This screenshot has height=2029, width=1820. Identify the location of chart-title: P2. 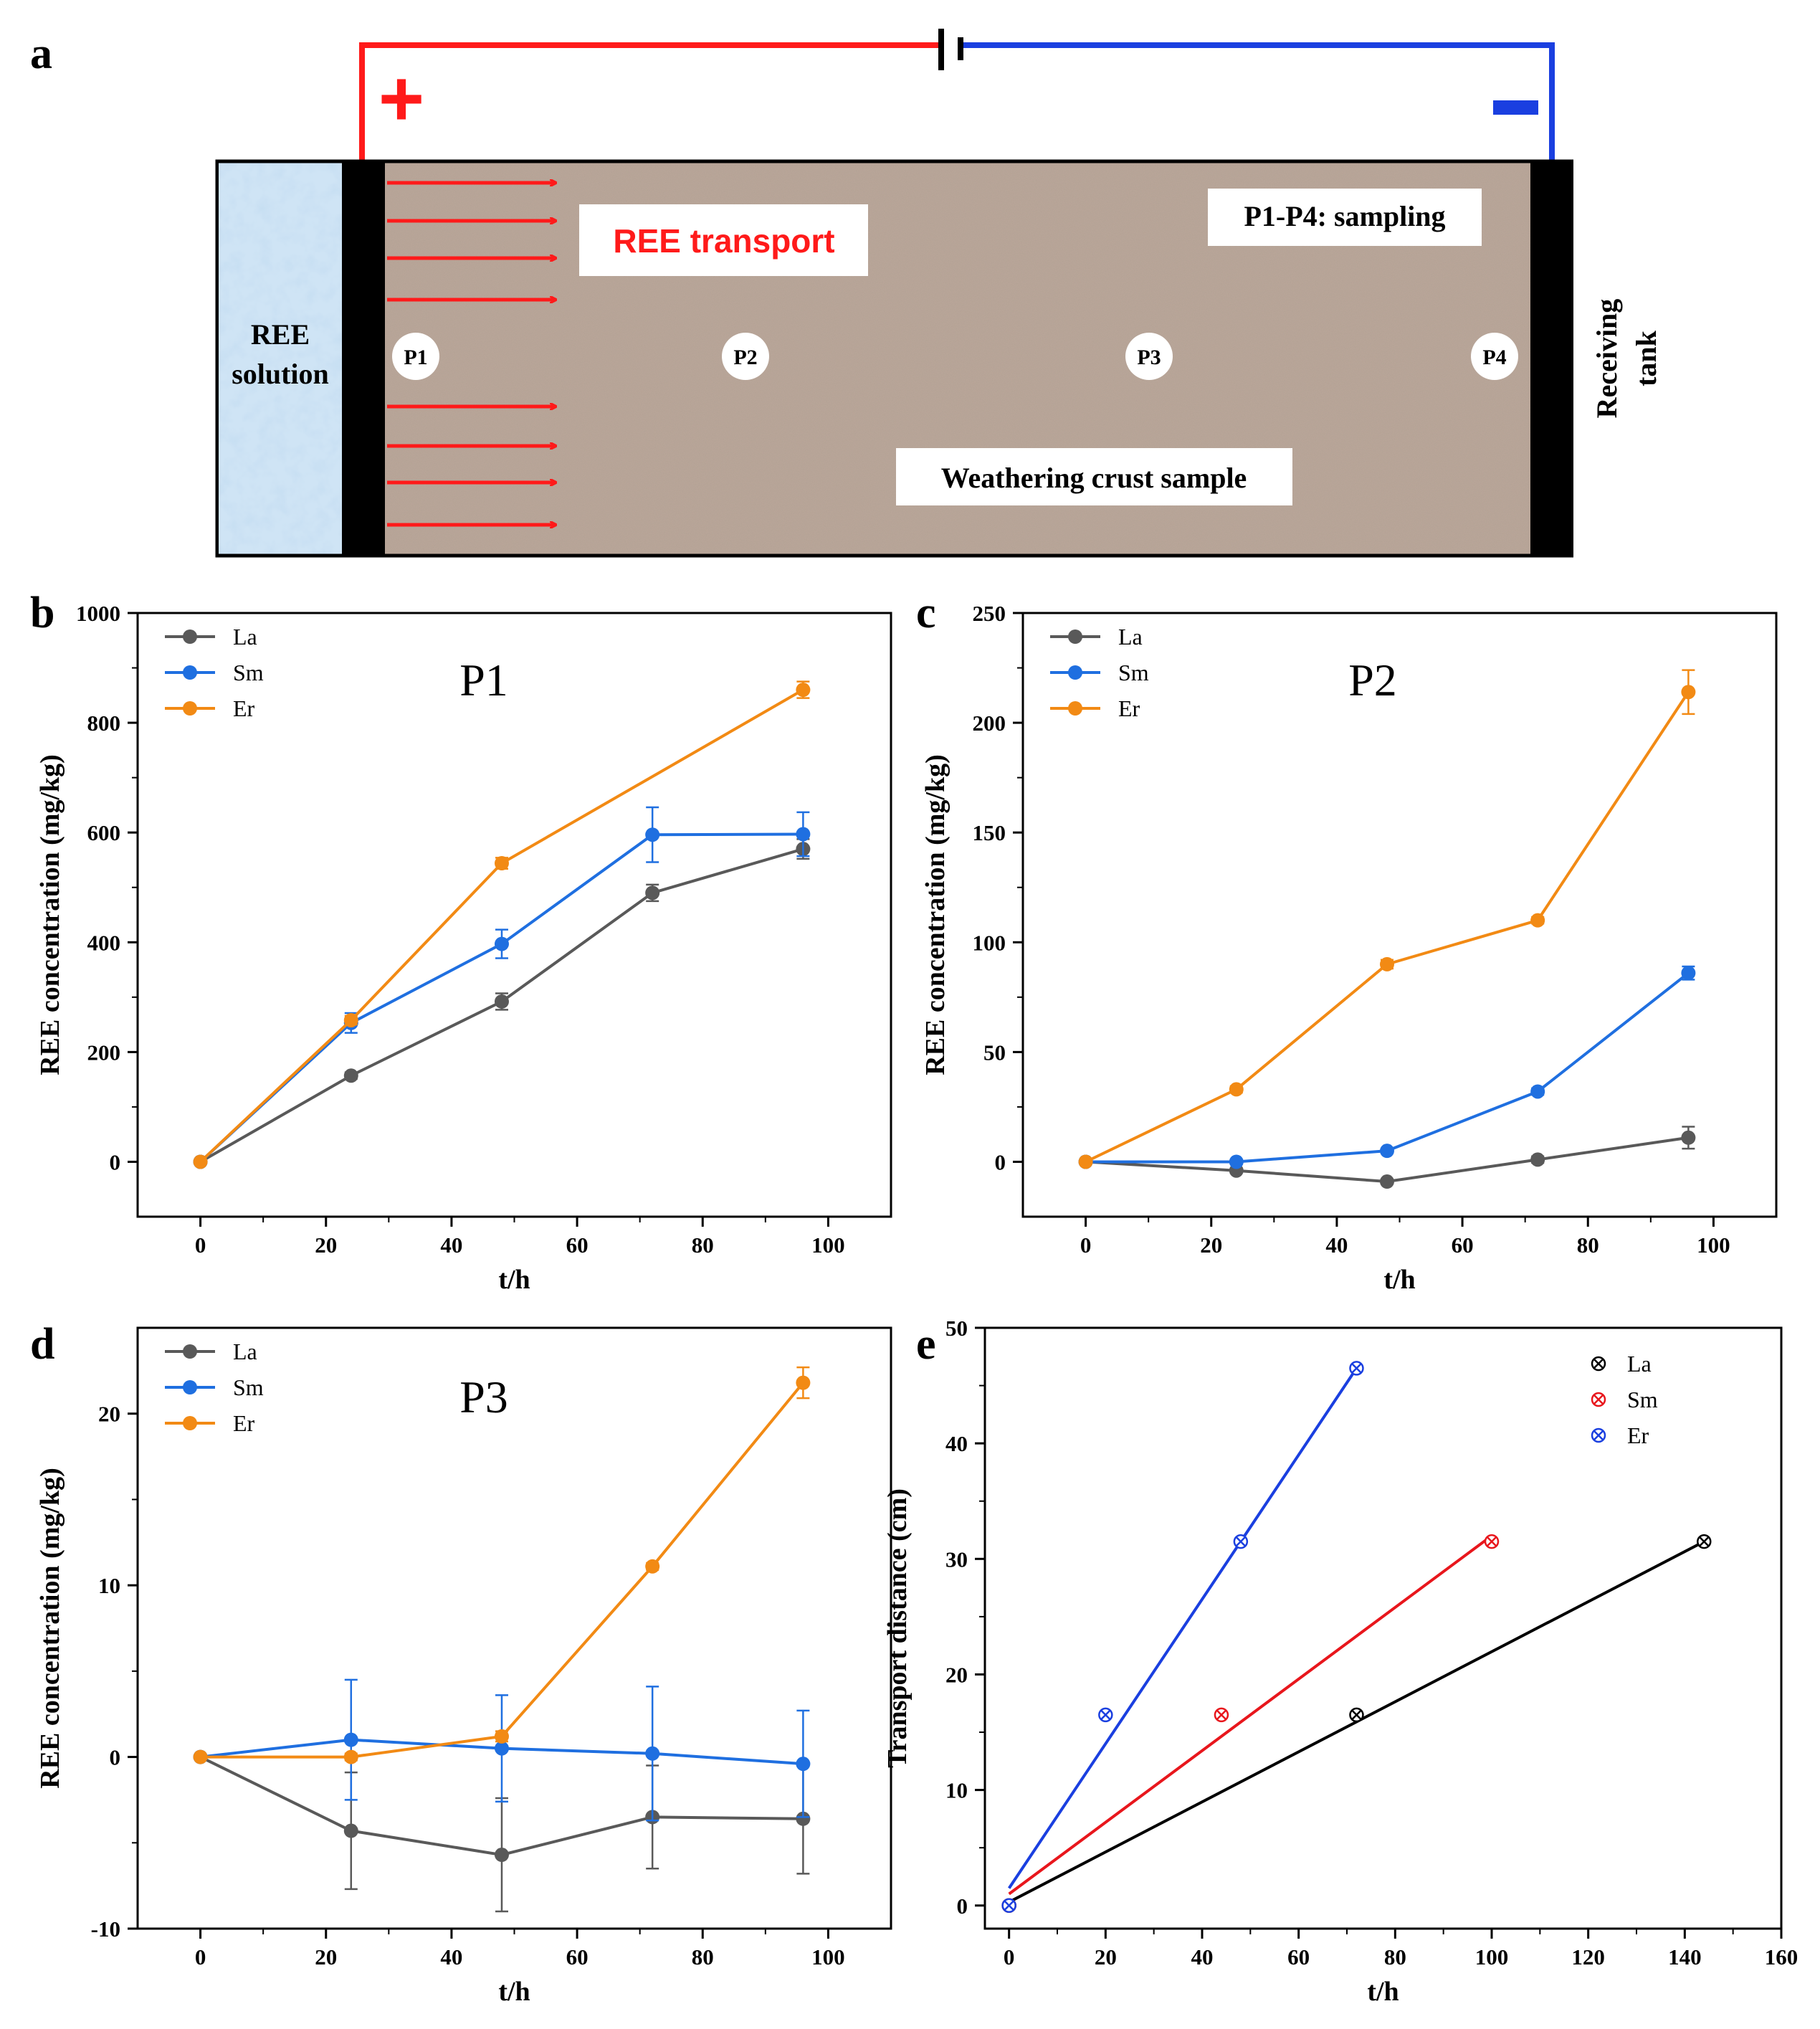
(1372, 680).